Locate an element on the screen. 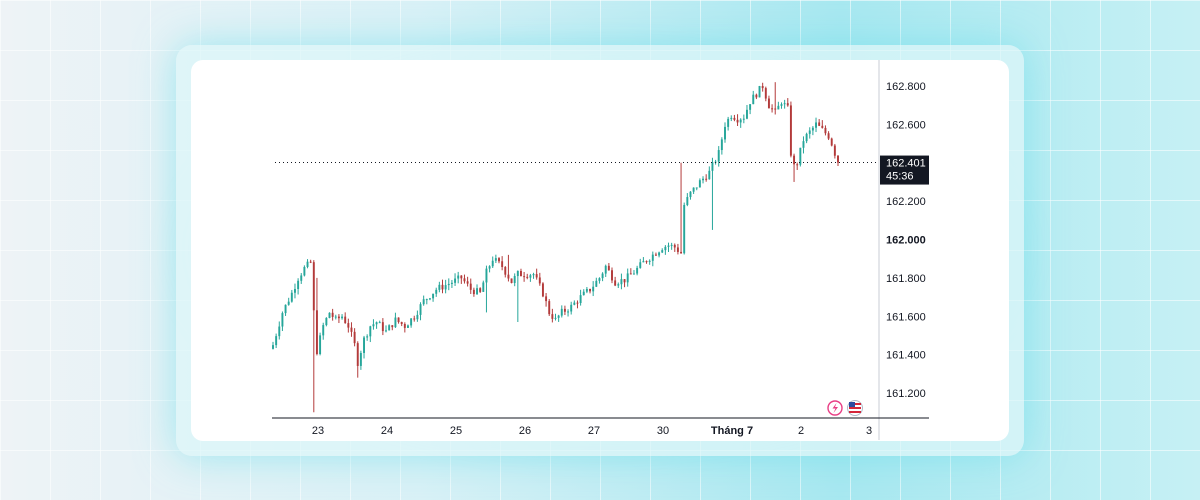 This screenshot has height=500, width=1200. x-tick-label: 25 is located at coordinates (456, 431).